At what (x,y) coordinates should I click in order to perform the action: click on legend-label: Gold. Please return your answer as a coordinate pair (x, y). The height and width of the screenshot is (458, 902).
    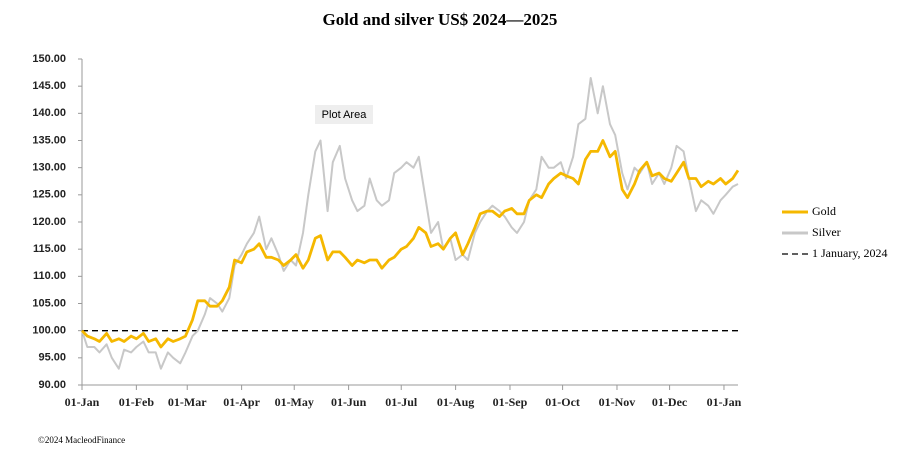
    Looking at the image, I should click on (824, 211).